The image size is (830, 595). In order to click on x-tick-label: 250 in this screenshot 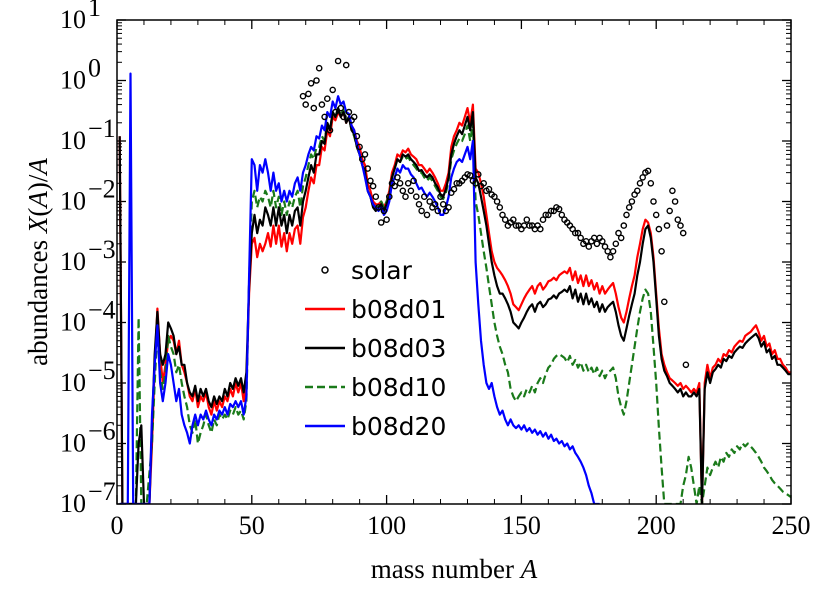, I will do `click(791, 525)`.